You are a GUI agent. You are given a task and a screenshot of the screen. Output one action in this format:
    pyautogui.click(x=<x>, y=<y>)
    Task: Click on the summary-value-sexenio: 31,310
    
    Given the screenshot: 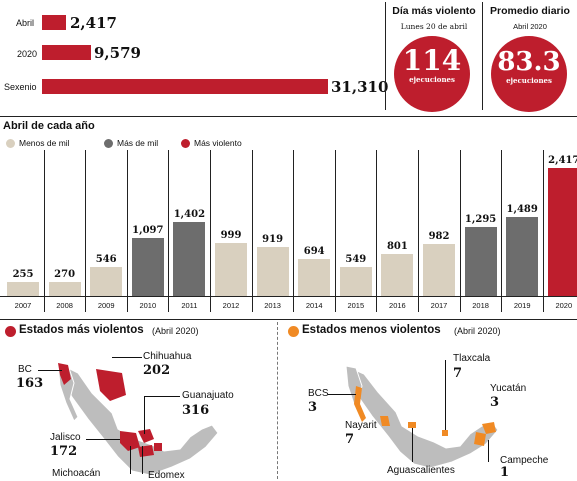 What is the action you would take?
    pyautogui.click(x=360, y=87)
    